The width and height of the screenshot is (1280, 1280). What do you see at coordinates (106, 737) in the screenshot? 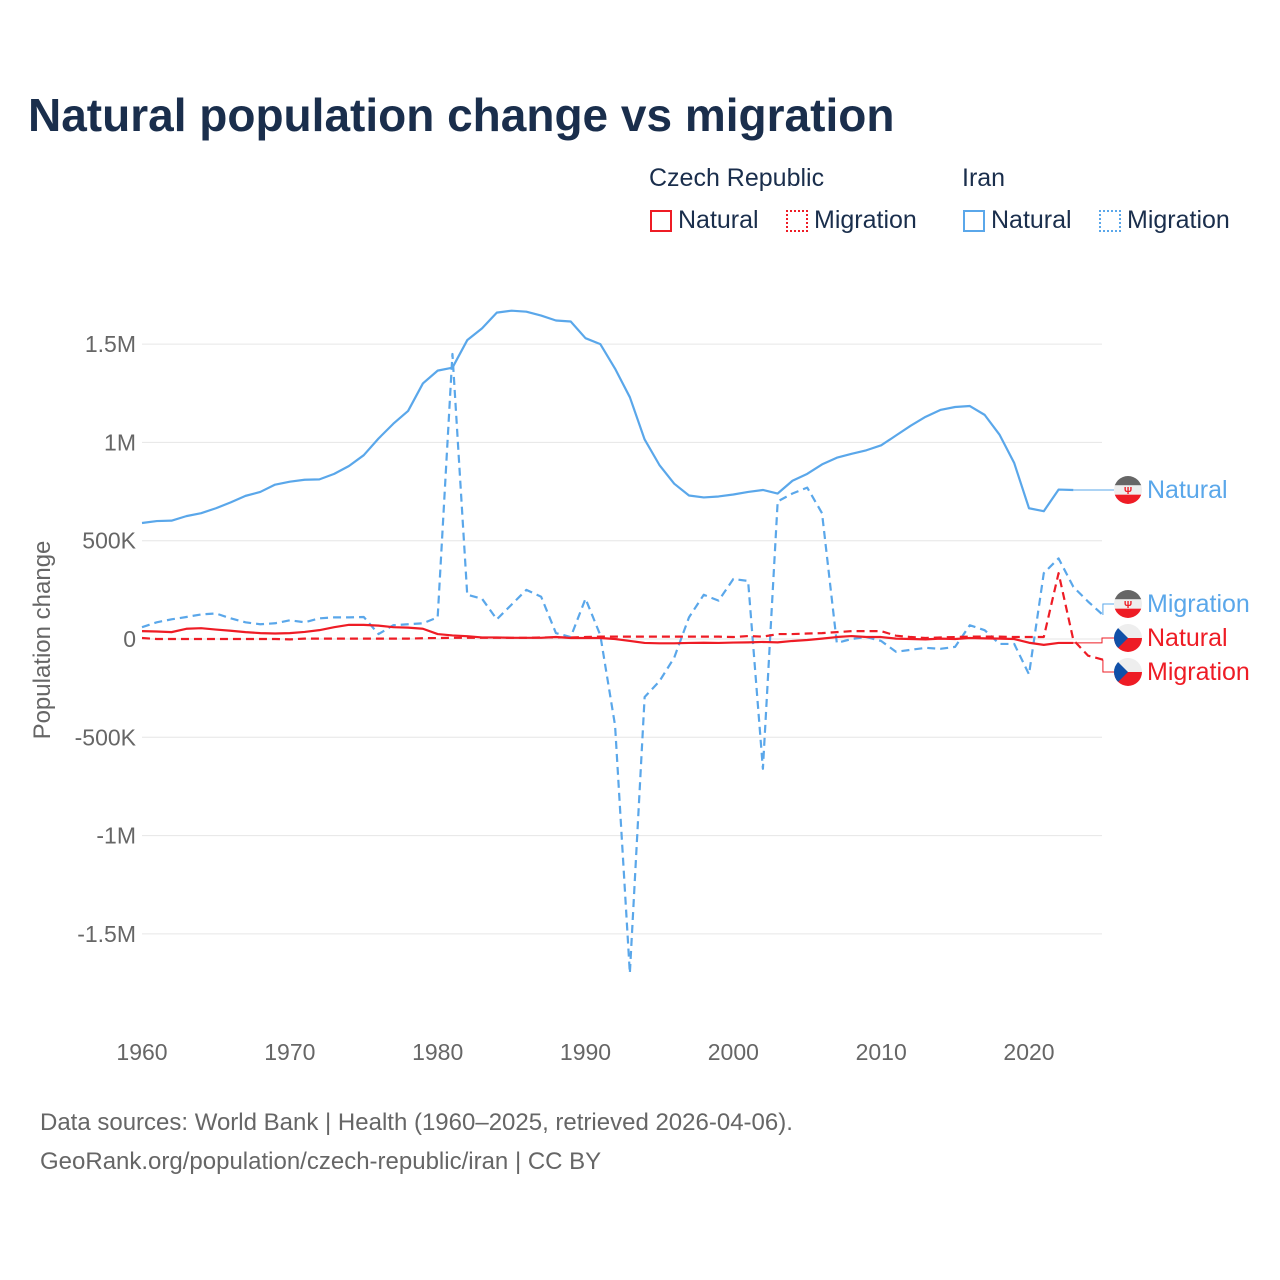
I see `y-tick-label: -500K` at bounding box center [106, 737].